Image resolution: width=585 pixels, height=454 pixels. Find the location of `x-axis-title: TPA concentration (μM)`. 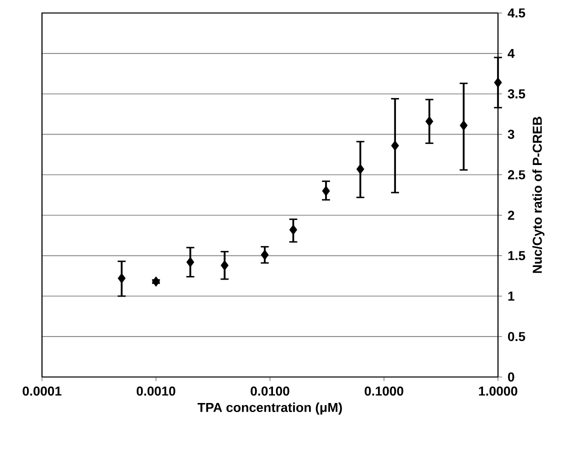

x-axis-title: TPA concentration (μM) is located at coordinates (270, 408).